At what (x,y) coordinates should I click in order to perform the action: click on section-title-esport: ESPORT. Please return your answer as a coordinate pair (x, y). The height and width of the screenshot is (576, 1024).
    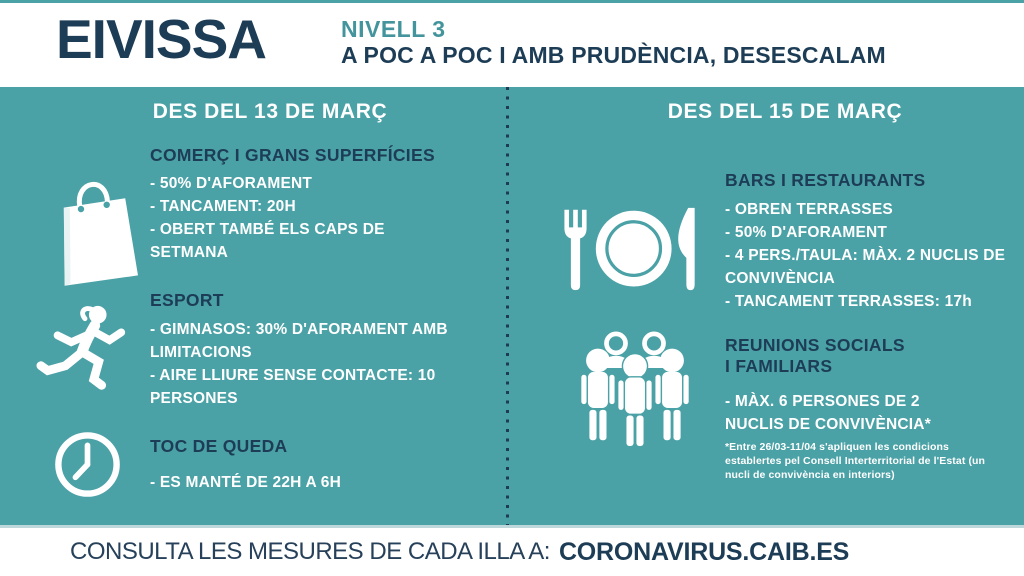
    Looking at the image, I should click on (187, 300).